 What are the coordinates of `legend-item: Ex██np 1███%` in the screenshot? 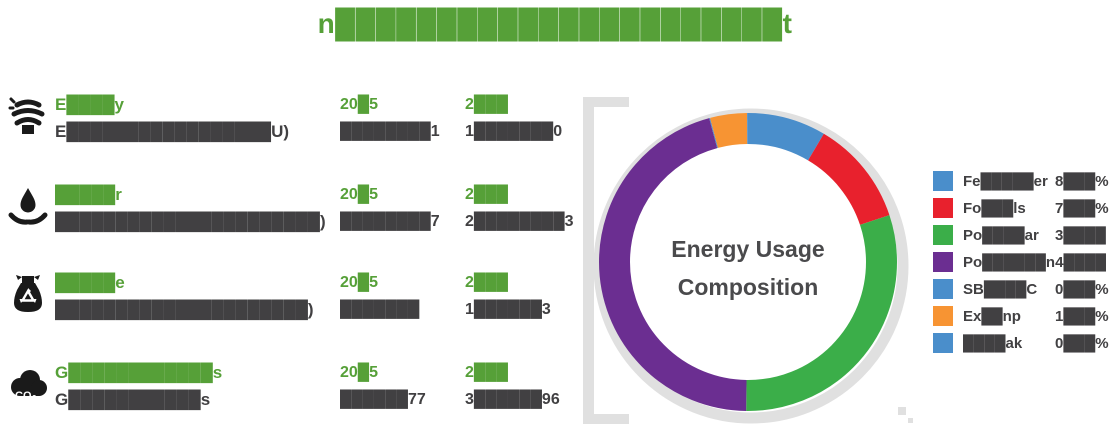 It's located at (1021, 316).